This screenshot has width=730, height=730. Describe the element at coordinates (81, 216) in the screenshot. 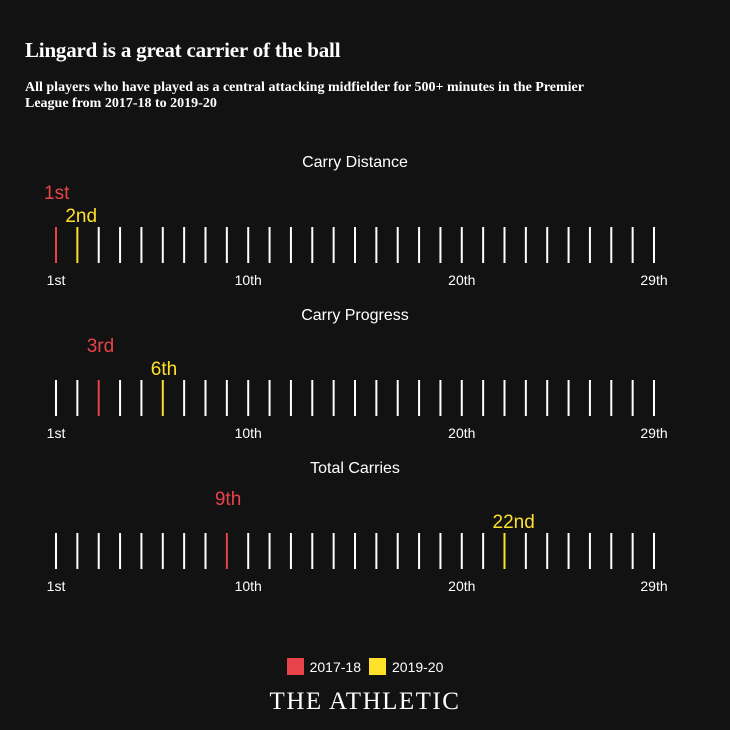

I see `rank-label: 2nd` at that location.